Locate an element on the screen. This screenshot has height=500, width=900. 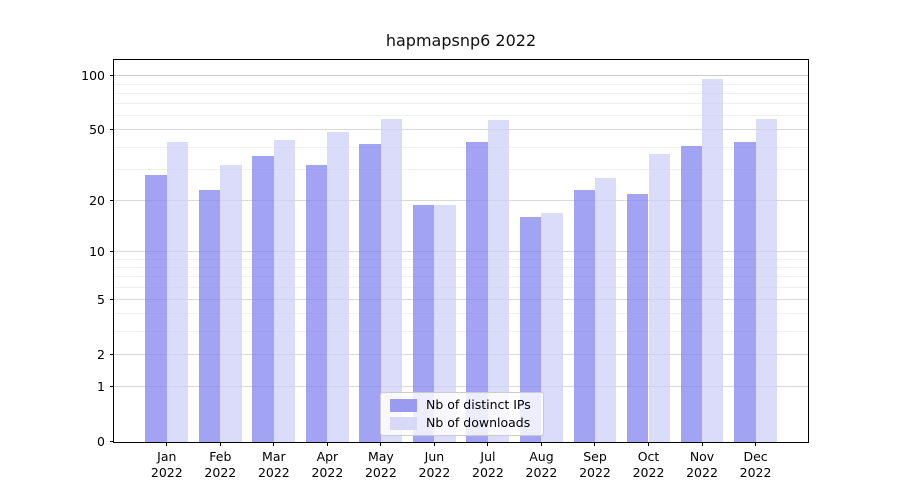
bar-downloads-may is located at coordinates (391, 280).